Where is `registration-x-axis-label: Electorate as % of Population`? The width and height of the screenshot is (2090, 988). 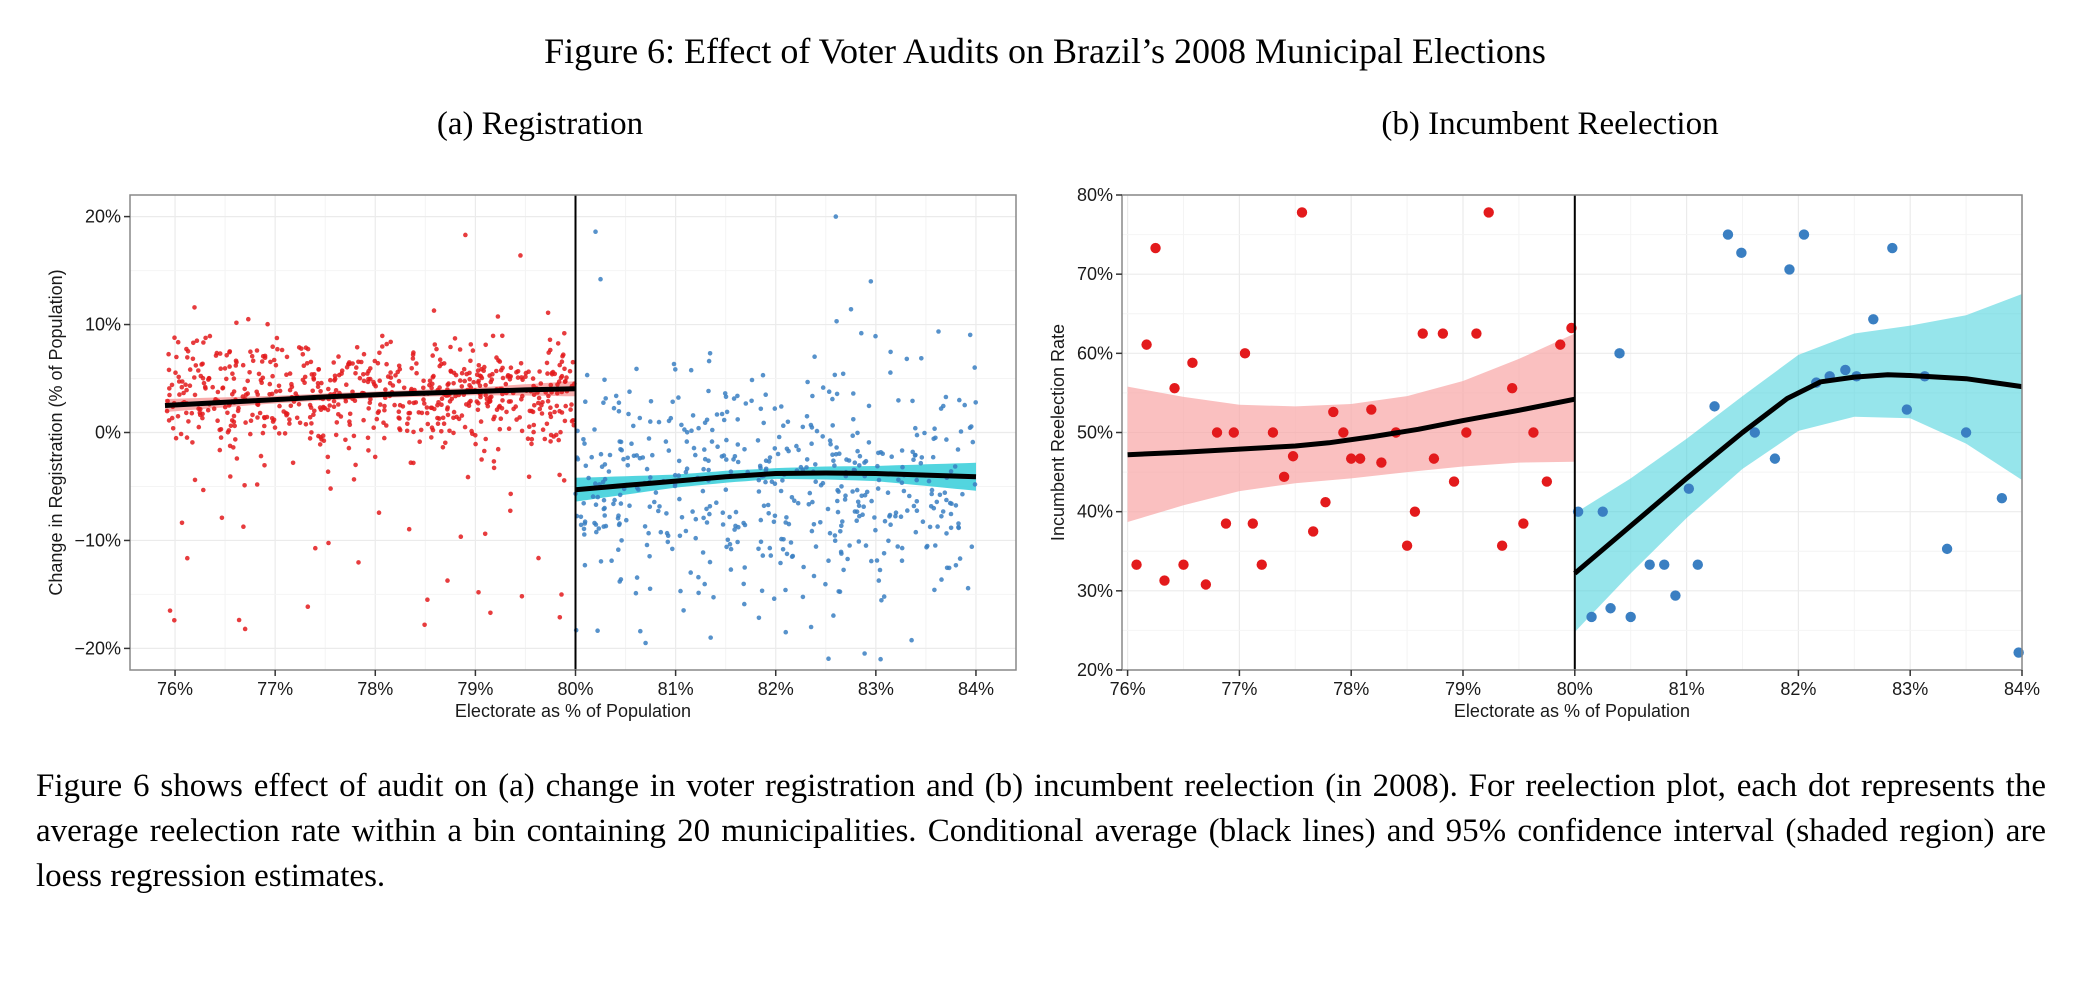 registration-x-axis-label: Electorate as % of Population is located at coordinates (573, 711).